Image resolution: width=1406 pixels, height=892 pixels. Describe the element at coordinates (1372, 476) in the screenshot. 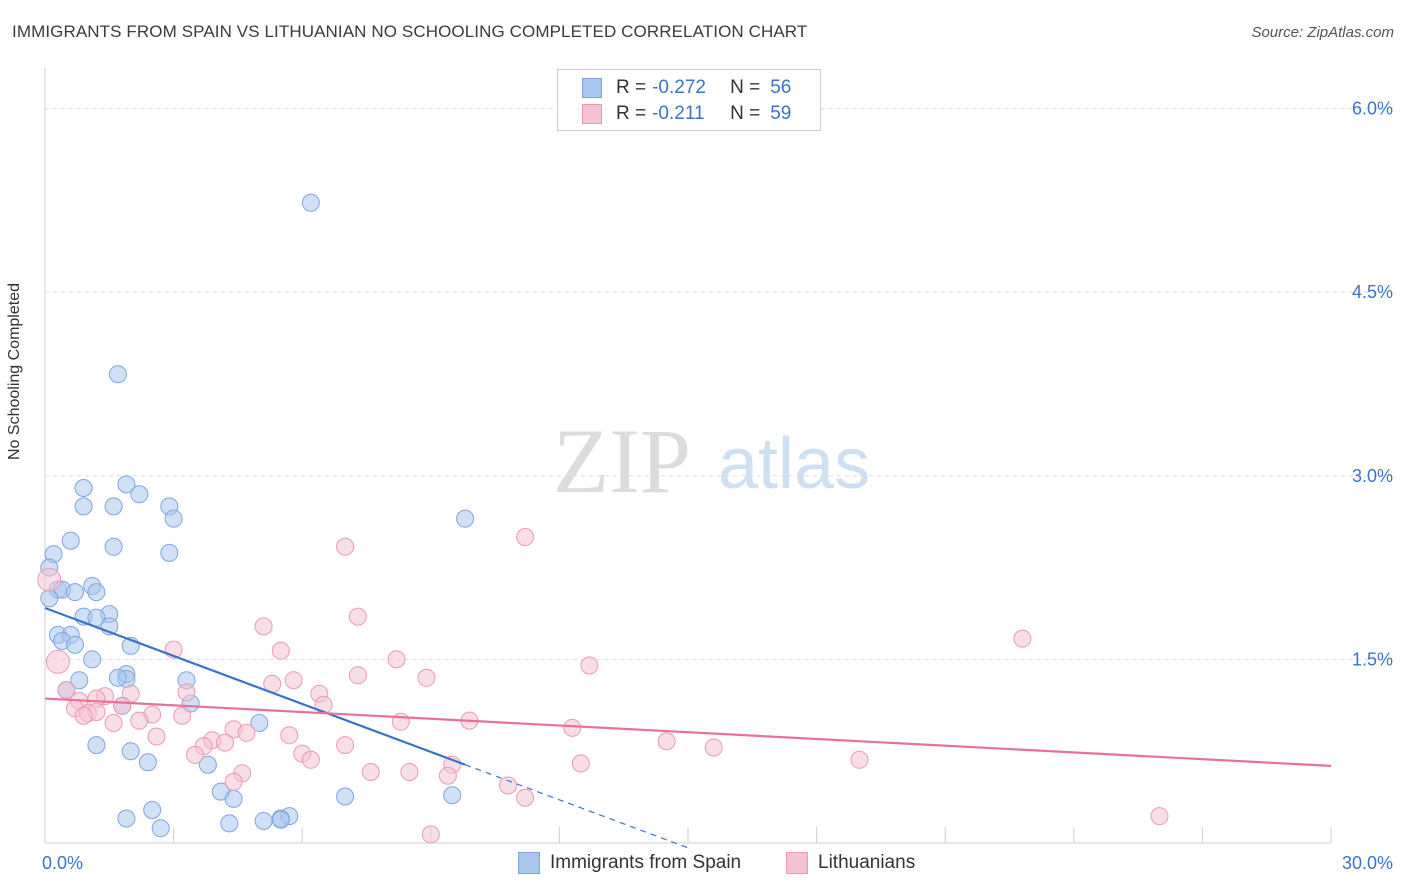

I see `y-tick-label: 3.0%` at that location.